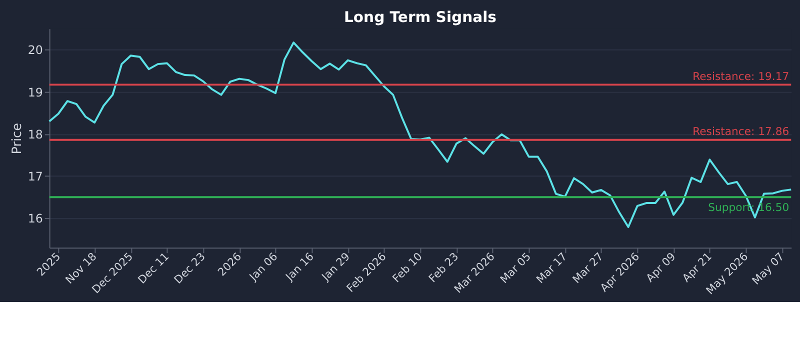 This screenshot has width=800, height=350. I want to click on y-axis-title: Price, so click(17, 138).